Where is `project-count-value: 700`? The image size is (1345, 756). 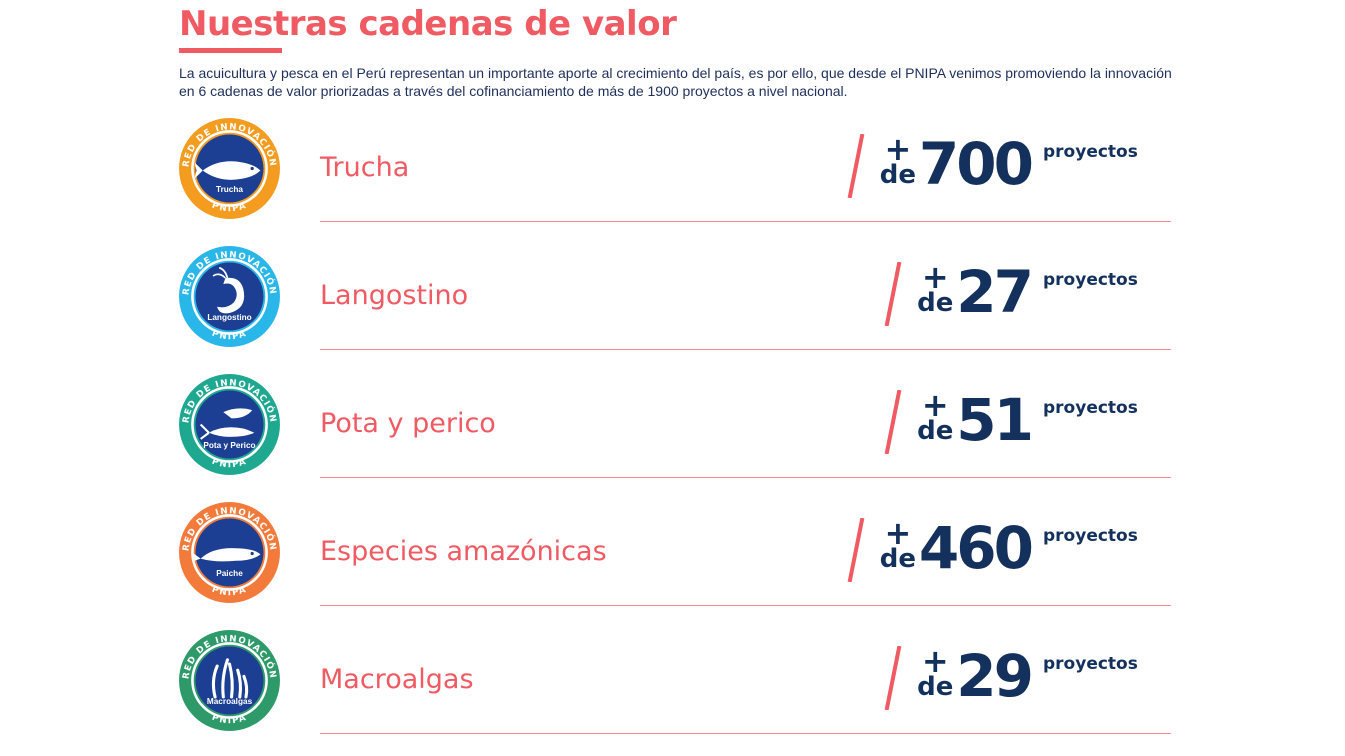 project-count-value: 700 is located at coordinates (976, 164).